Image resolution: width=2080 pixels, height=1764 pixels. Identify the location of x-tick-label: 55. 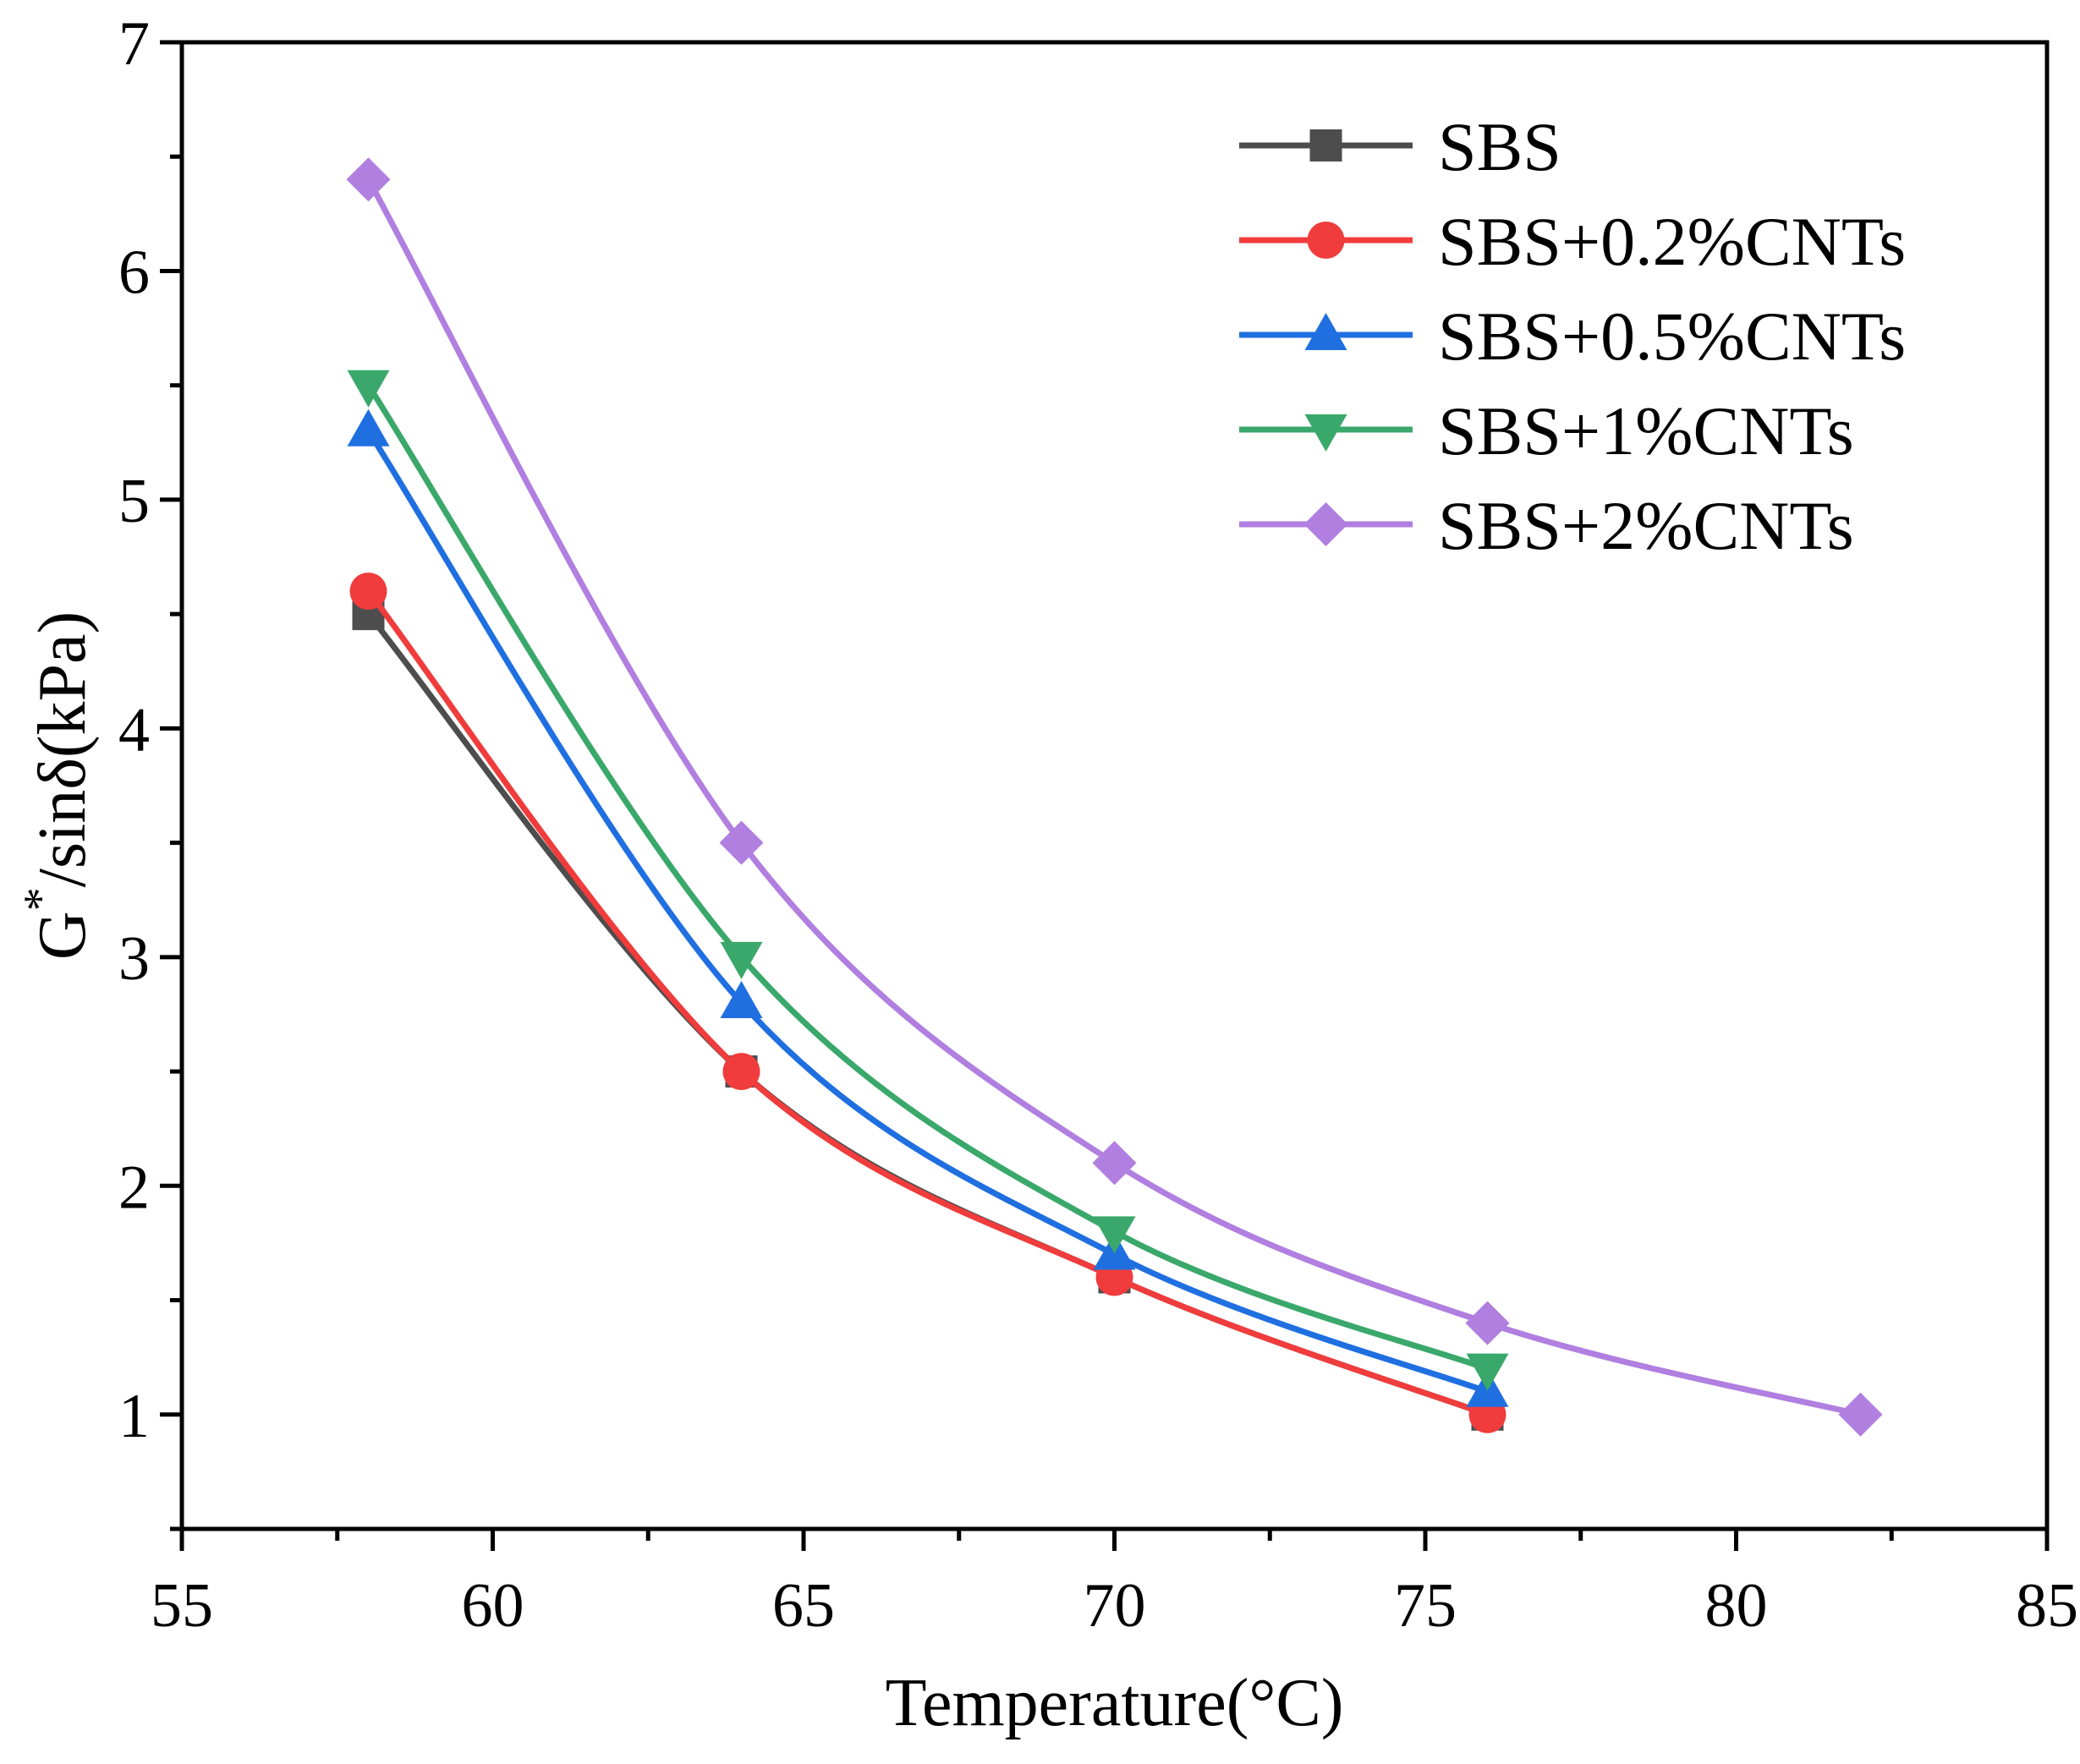
(182, 1606).